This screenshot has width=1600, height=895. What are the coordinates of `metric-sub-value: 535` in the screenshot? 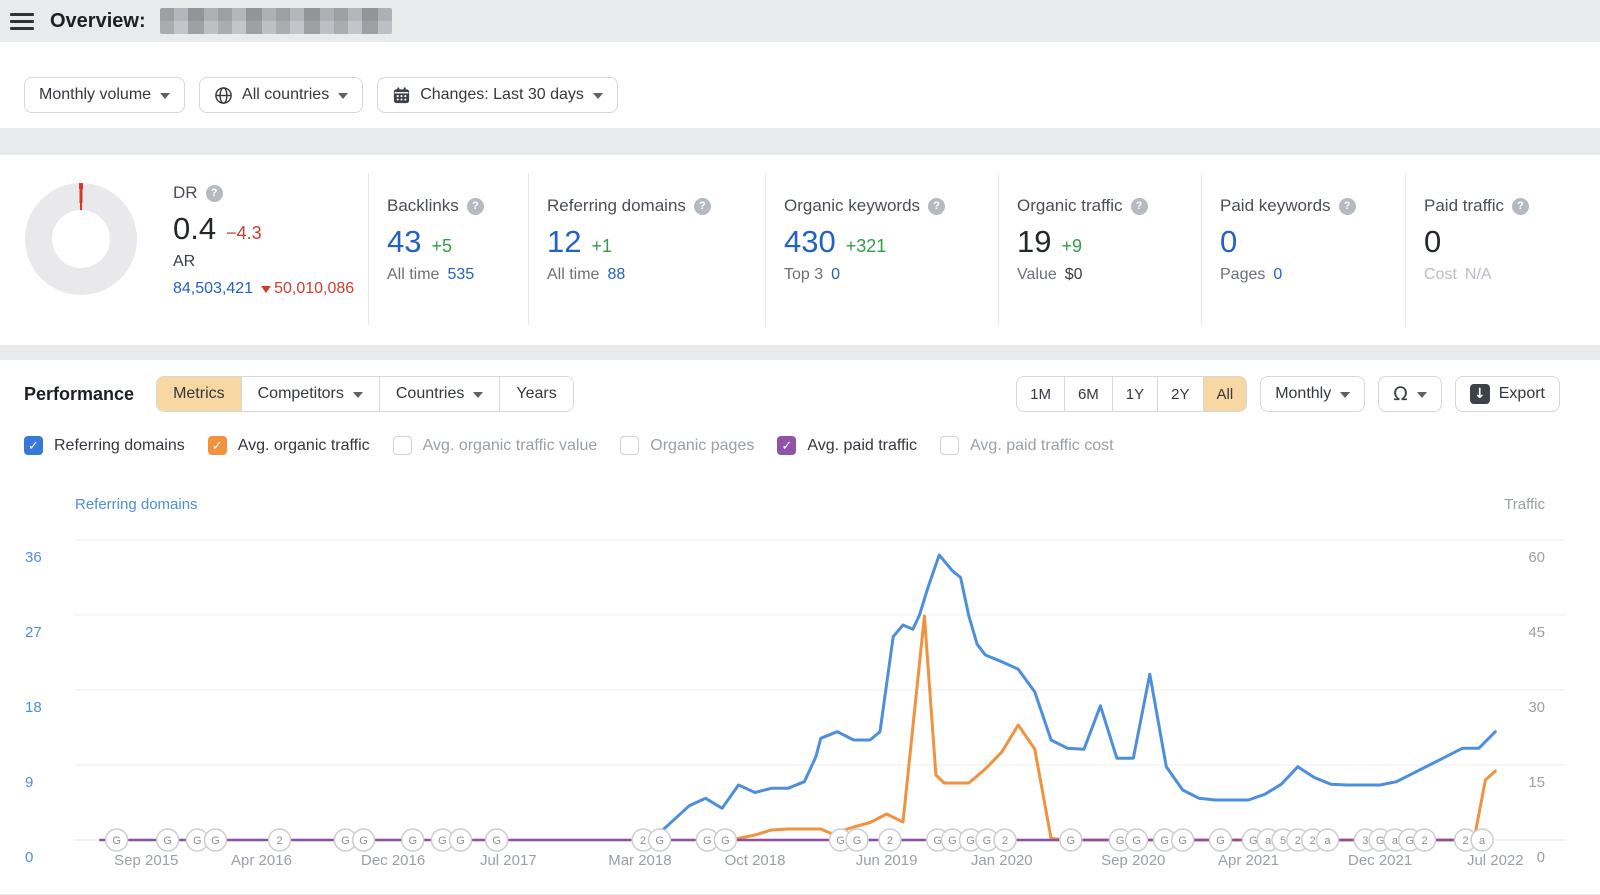 It's located at (461, 274).